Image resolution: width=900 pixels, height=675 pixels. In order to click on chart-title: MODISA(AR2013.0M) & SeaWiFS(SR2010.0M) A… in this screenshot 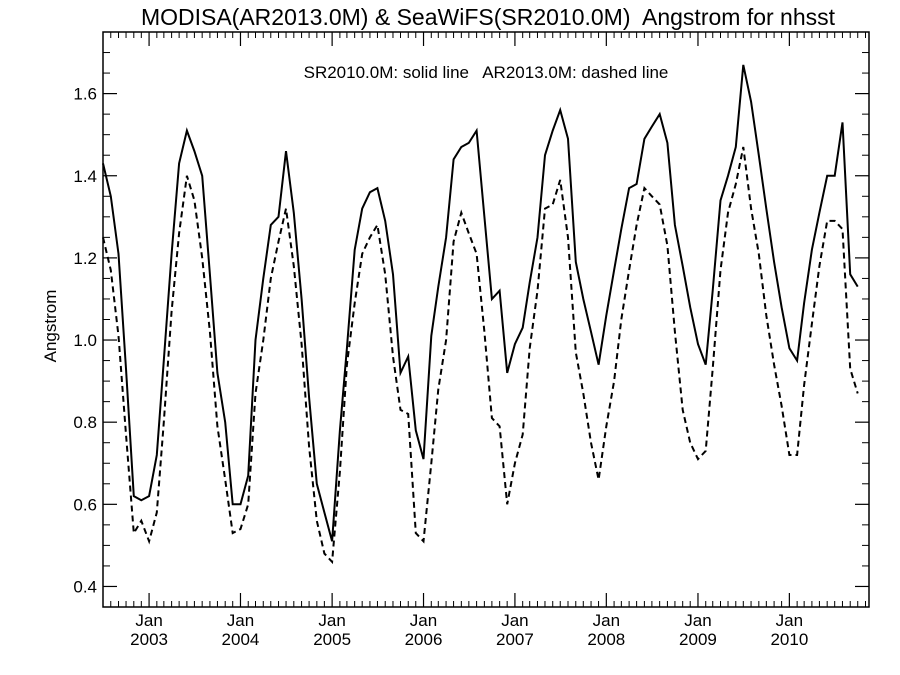, I will do `click(488, 17)`.